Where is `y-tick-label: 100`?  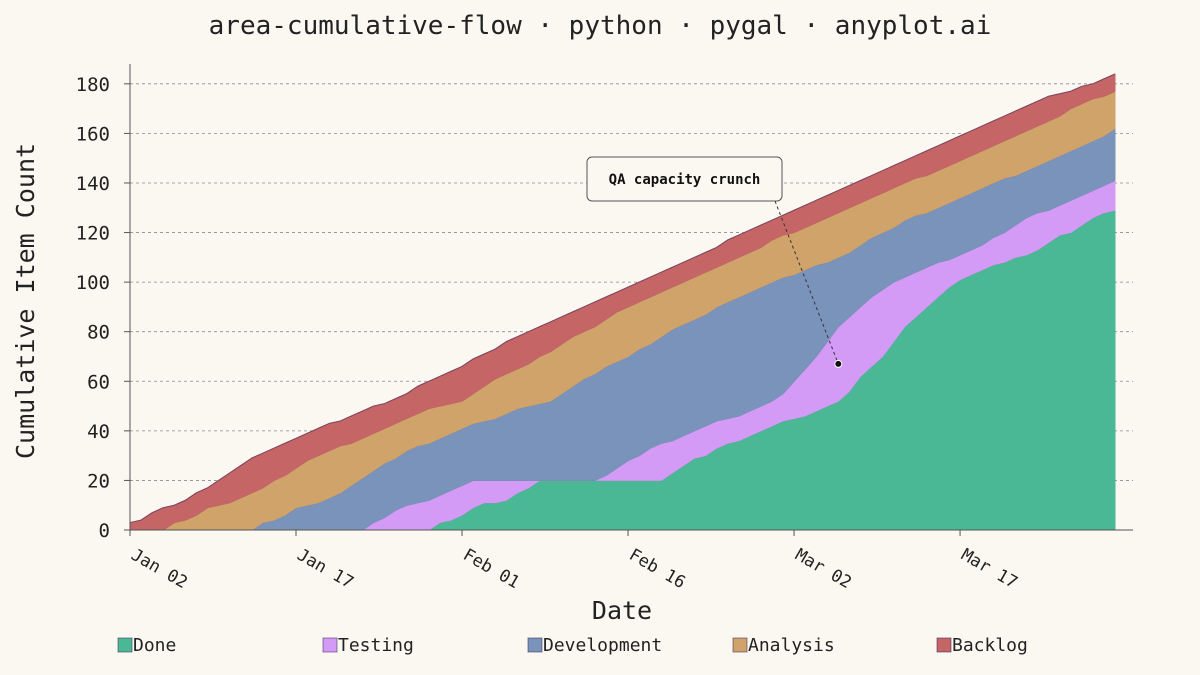 y-tick-label: 100 is located at coordinates (93, 283).